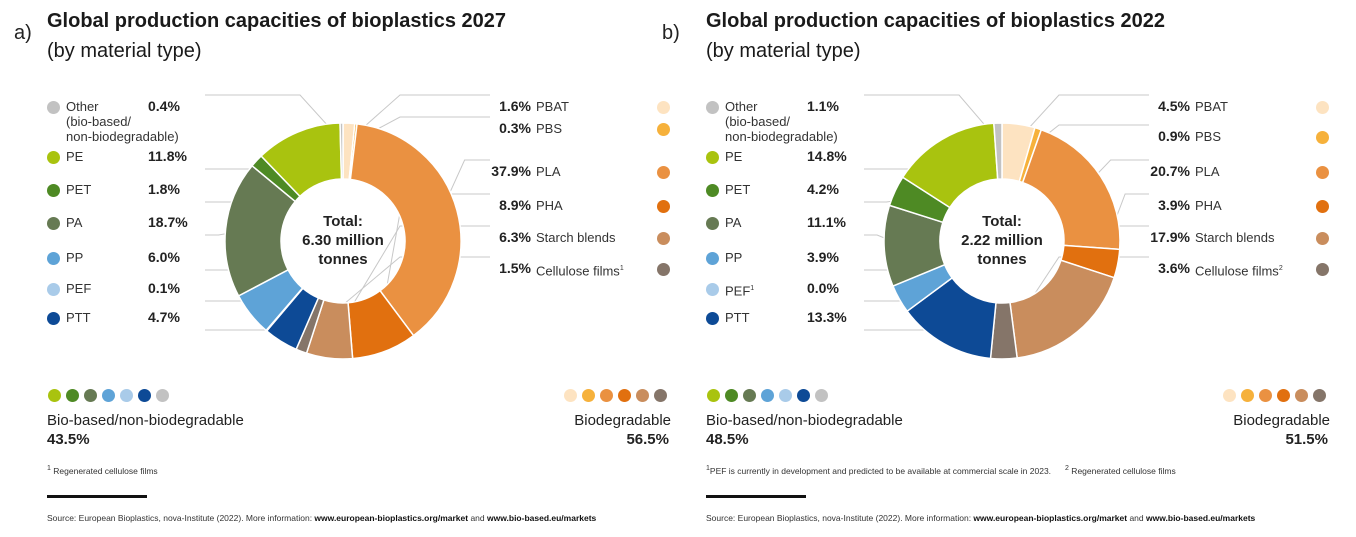 This screenshot has height=537, width=1356. Describe the element at coordinates (343, 240) in the screenshot. I see `center-total-label: Total: 6.30 million tonnes` at that location.